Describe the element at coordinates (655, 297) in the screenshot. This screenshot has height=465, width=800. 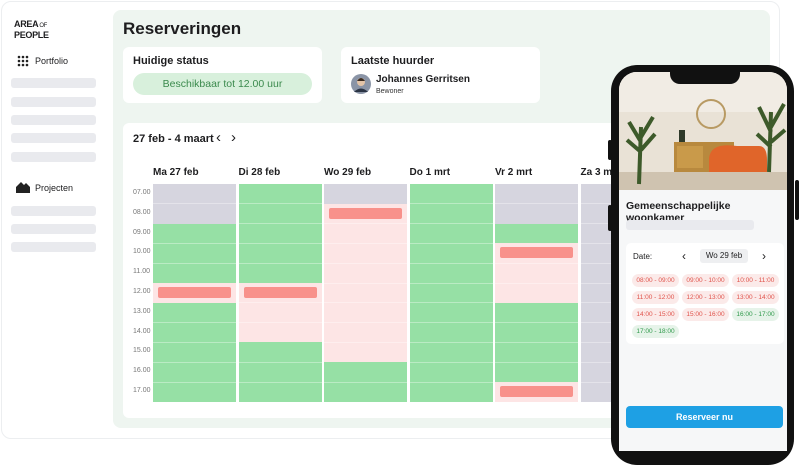
I see `time-slot: 11:00 - 12:00` at that location.